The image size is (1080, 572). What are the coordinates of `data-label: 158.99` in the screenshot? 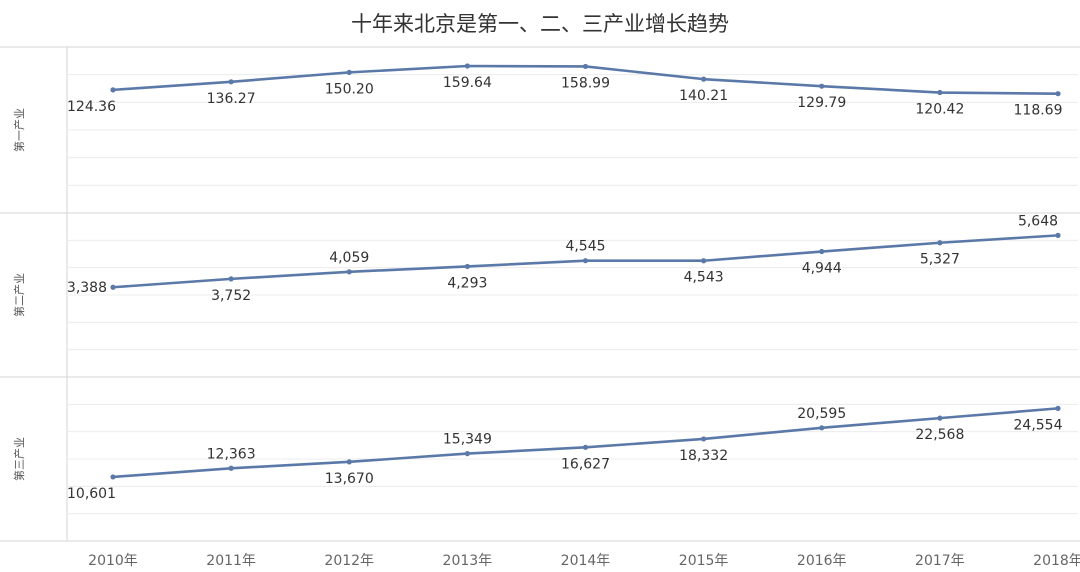 It's located at (585, 83).